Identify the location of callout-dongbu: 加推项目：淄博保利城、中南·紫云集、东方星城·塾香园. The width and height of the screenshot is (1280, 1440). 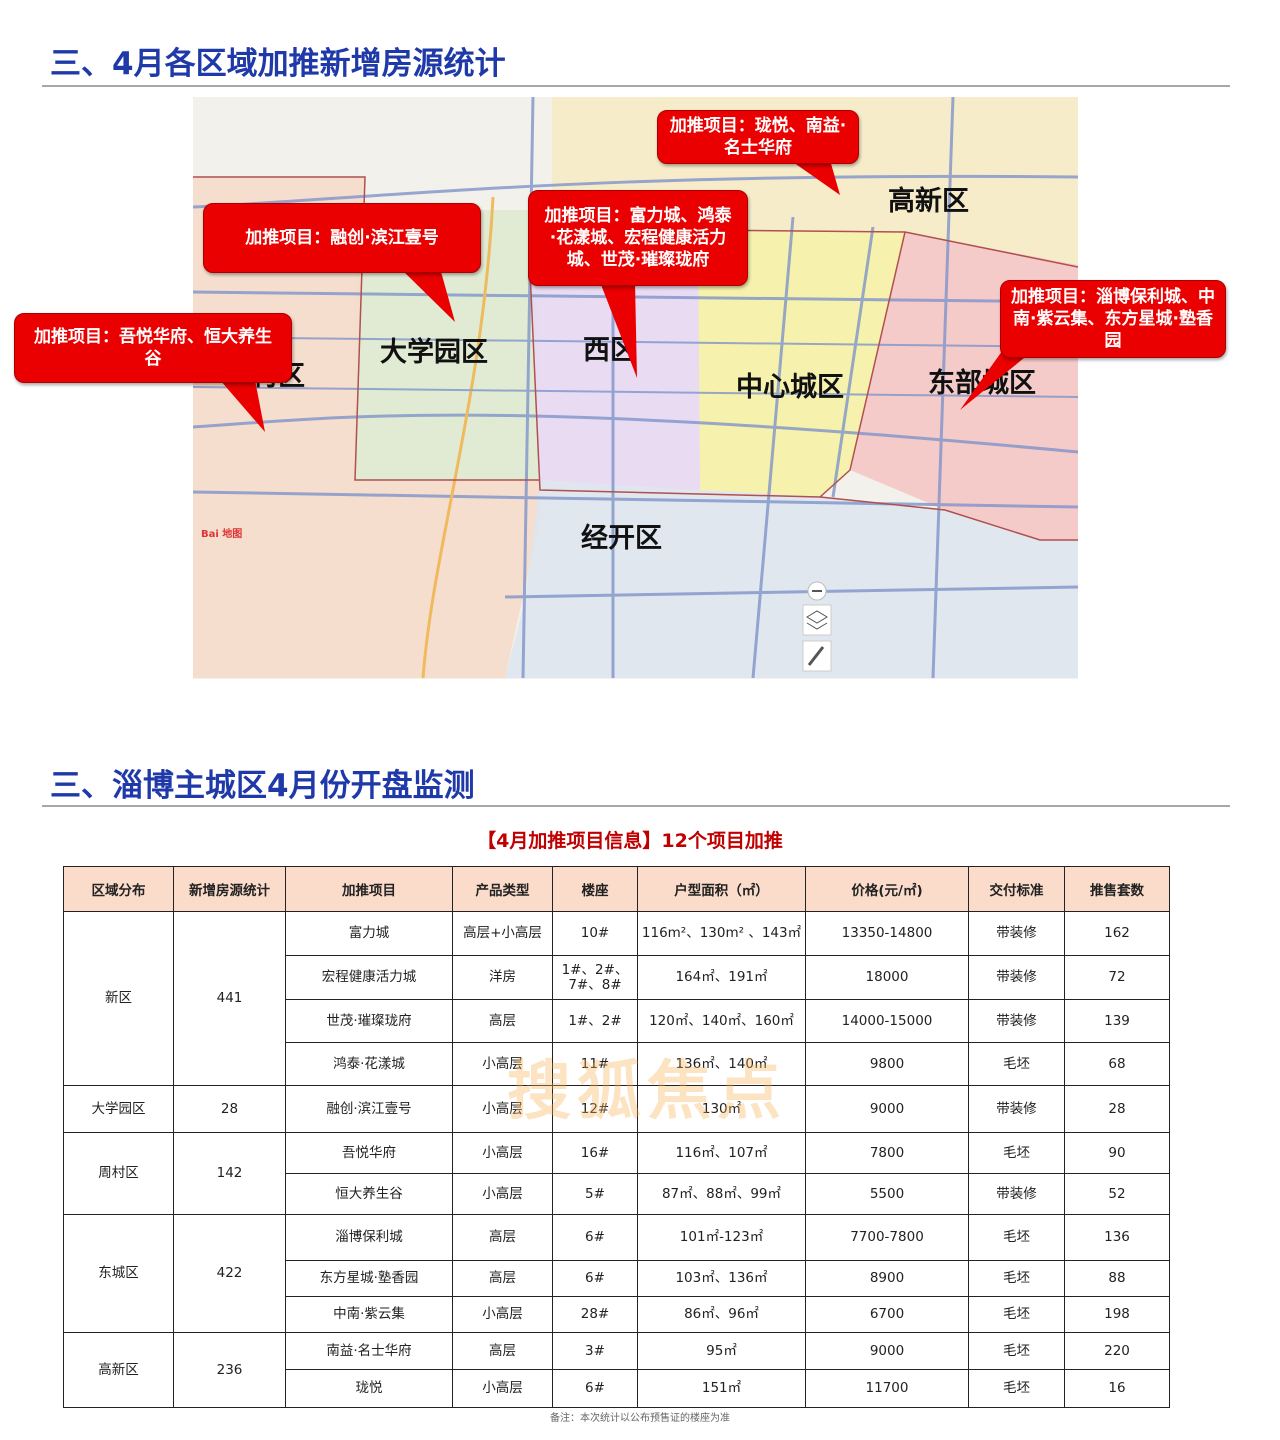
(1113, 319).